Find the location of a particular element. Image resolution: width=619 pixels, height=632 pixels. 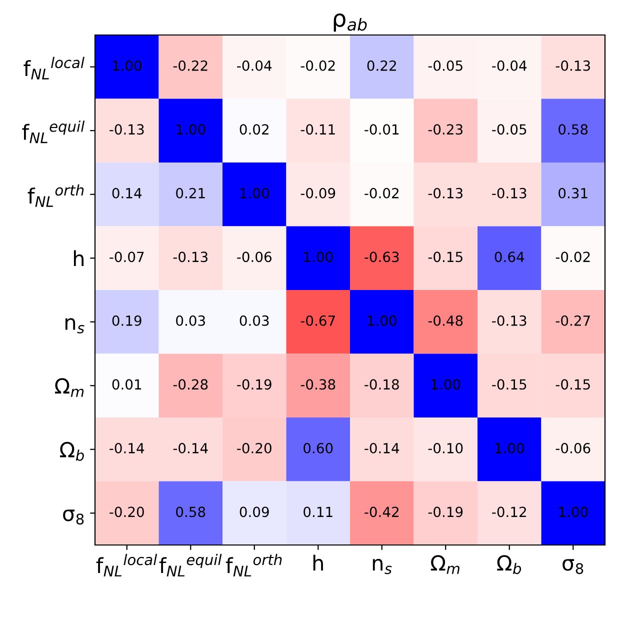

x-tick-label: h is located at coordinates (318, 562).